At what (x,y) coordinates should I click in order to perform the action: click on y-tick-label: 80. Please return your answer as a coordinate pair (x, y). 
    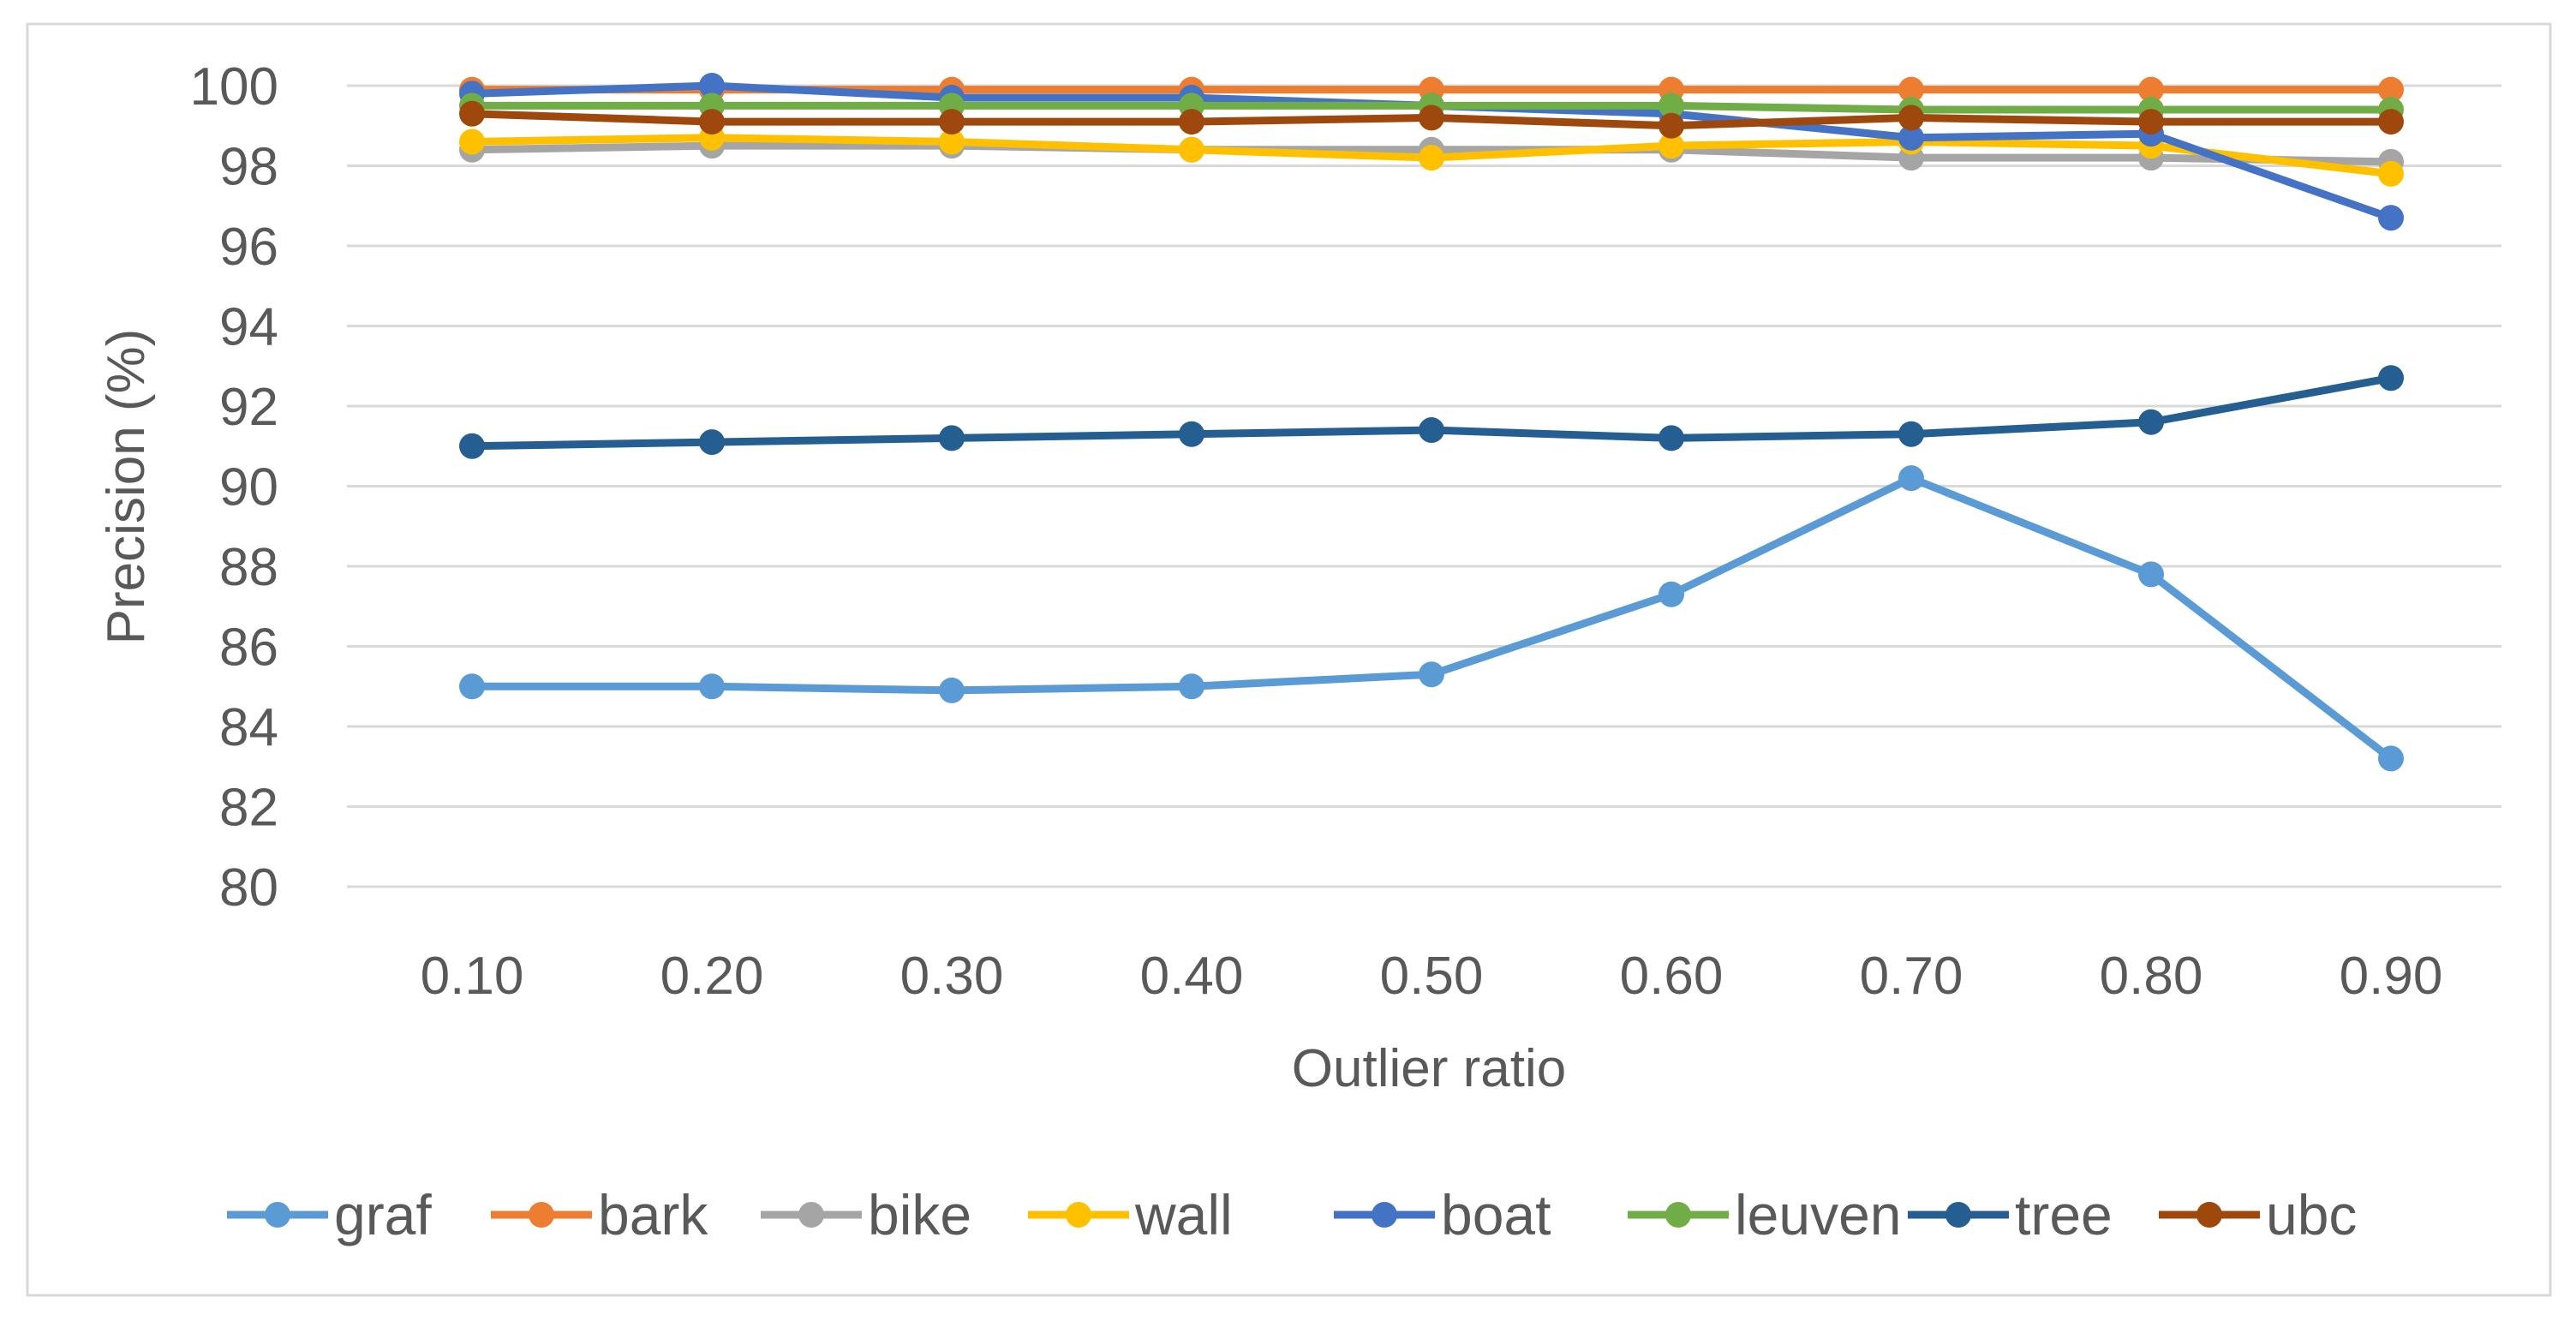
    Looking at the image, I should click on (249, 888).